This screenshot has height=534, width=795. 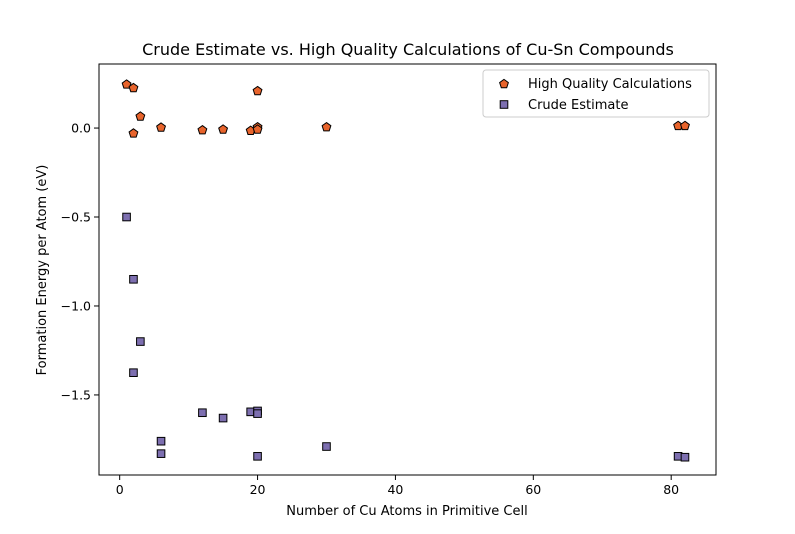 I want to click on legend-square-marker, so click(x=504, y=104).